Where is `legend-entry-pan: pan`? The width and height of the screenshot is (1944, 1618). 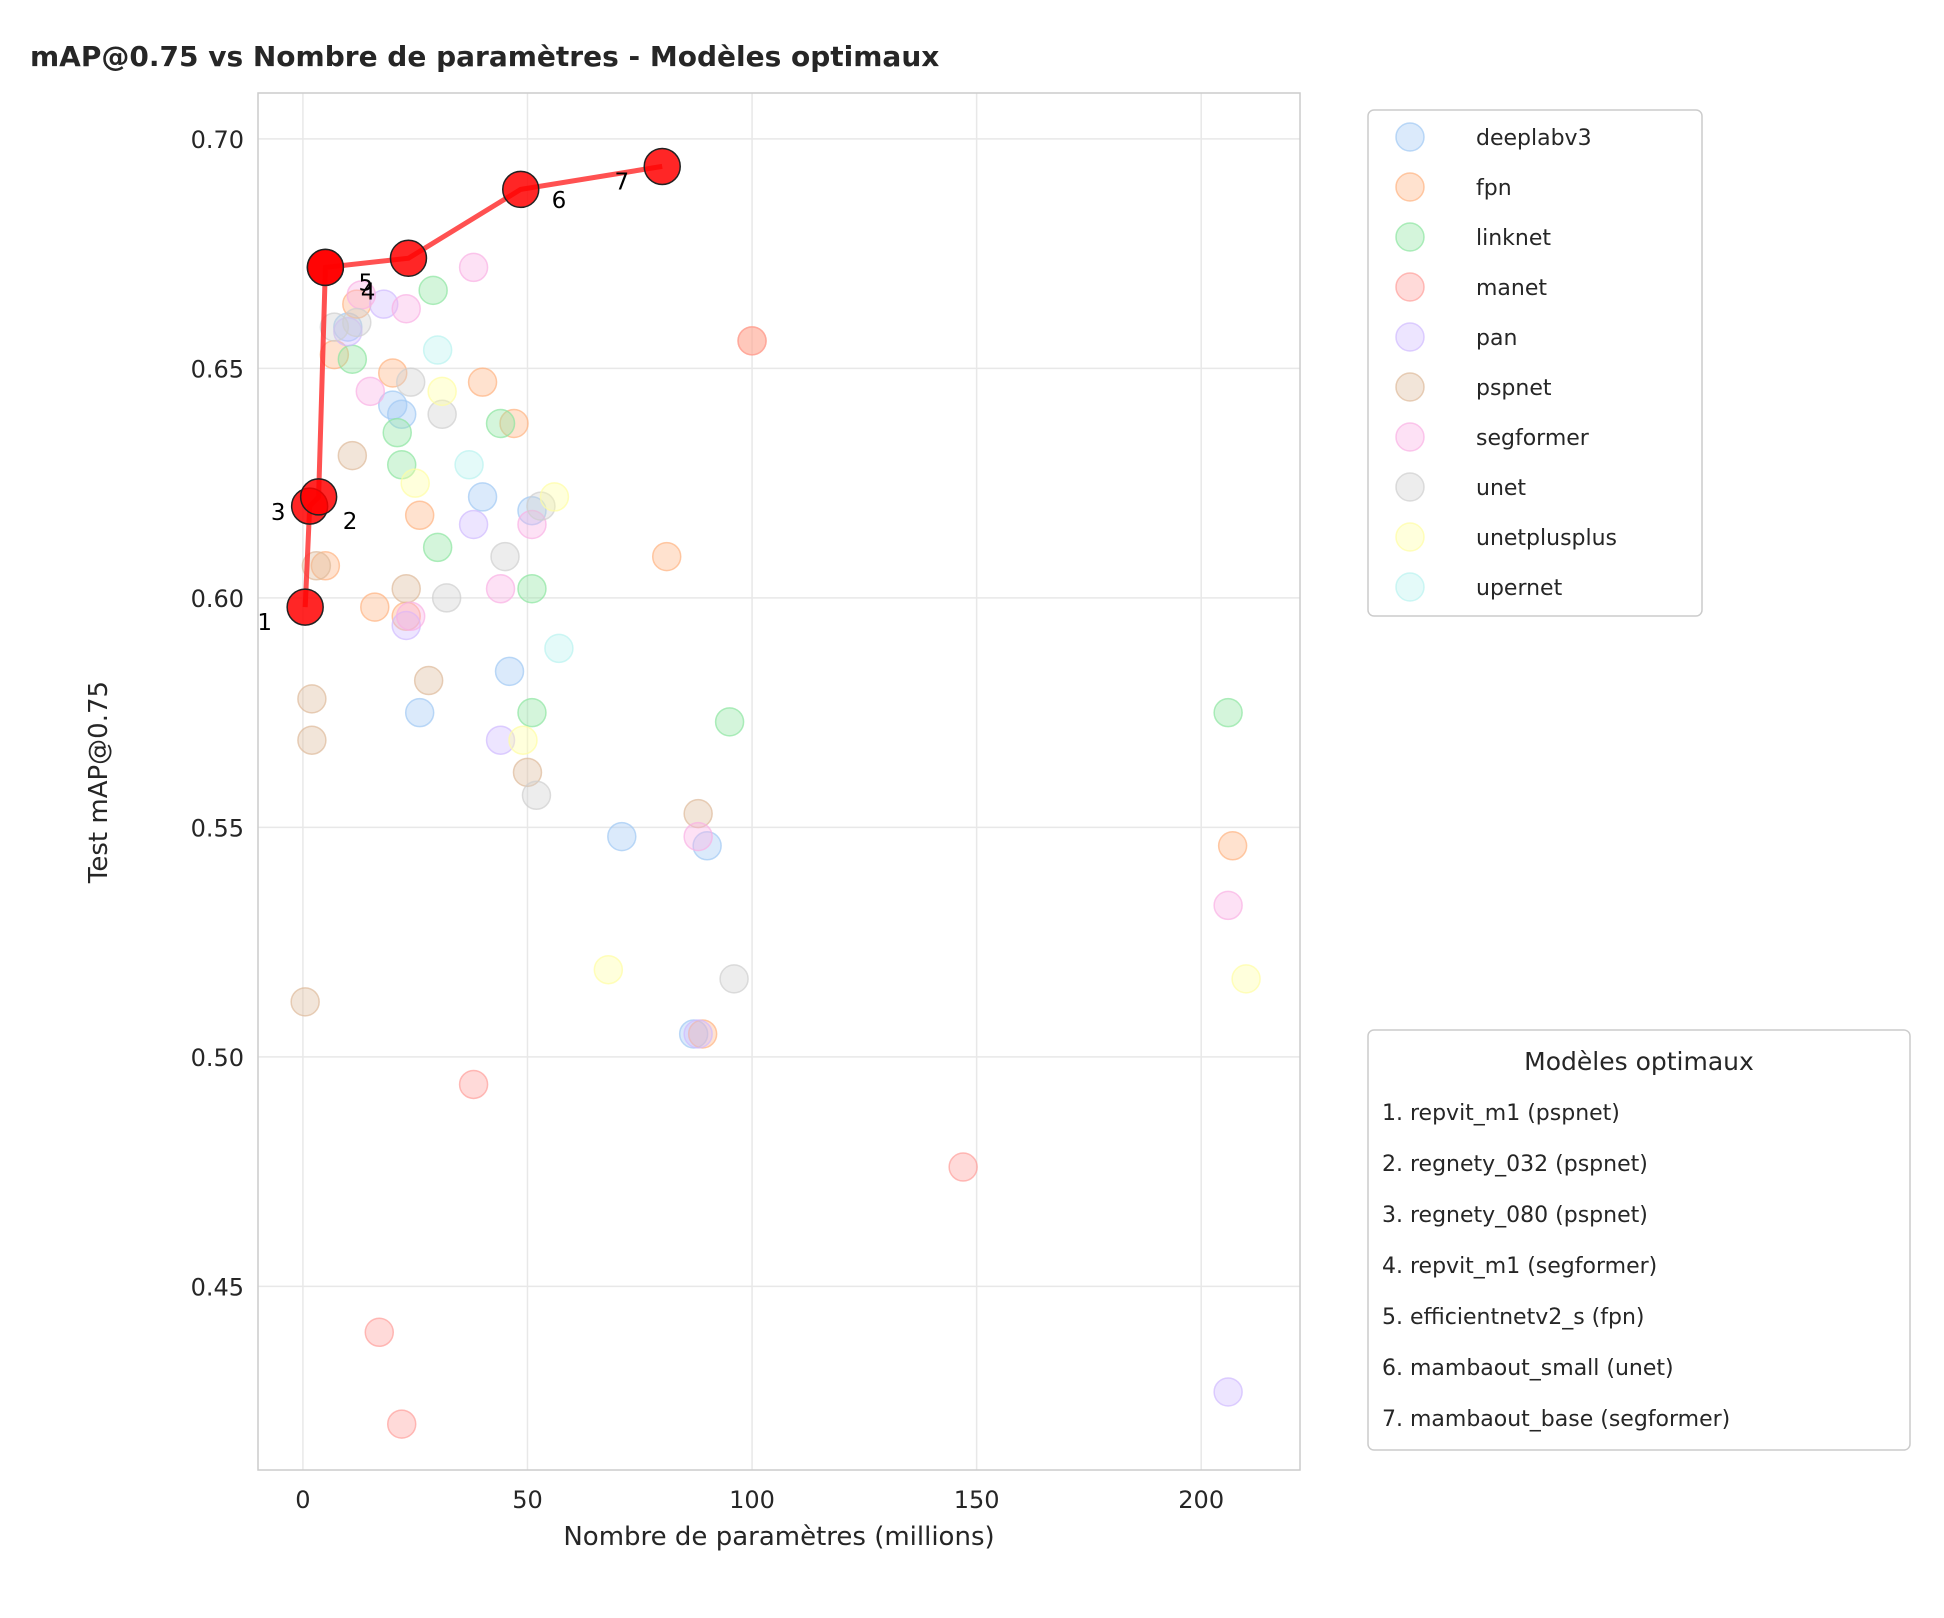 legend-entry-pan: pan is located at coordinates (1496, 338).